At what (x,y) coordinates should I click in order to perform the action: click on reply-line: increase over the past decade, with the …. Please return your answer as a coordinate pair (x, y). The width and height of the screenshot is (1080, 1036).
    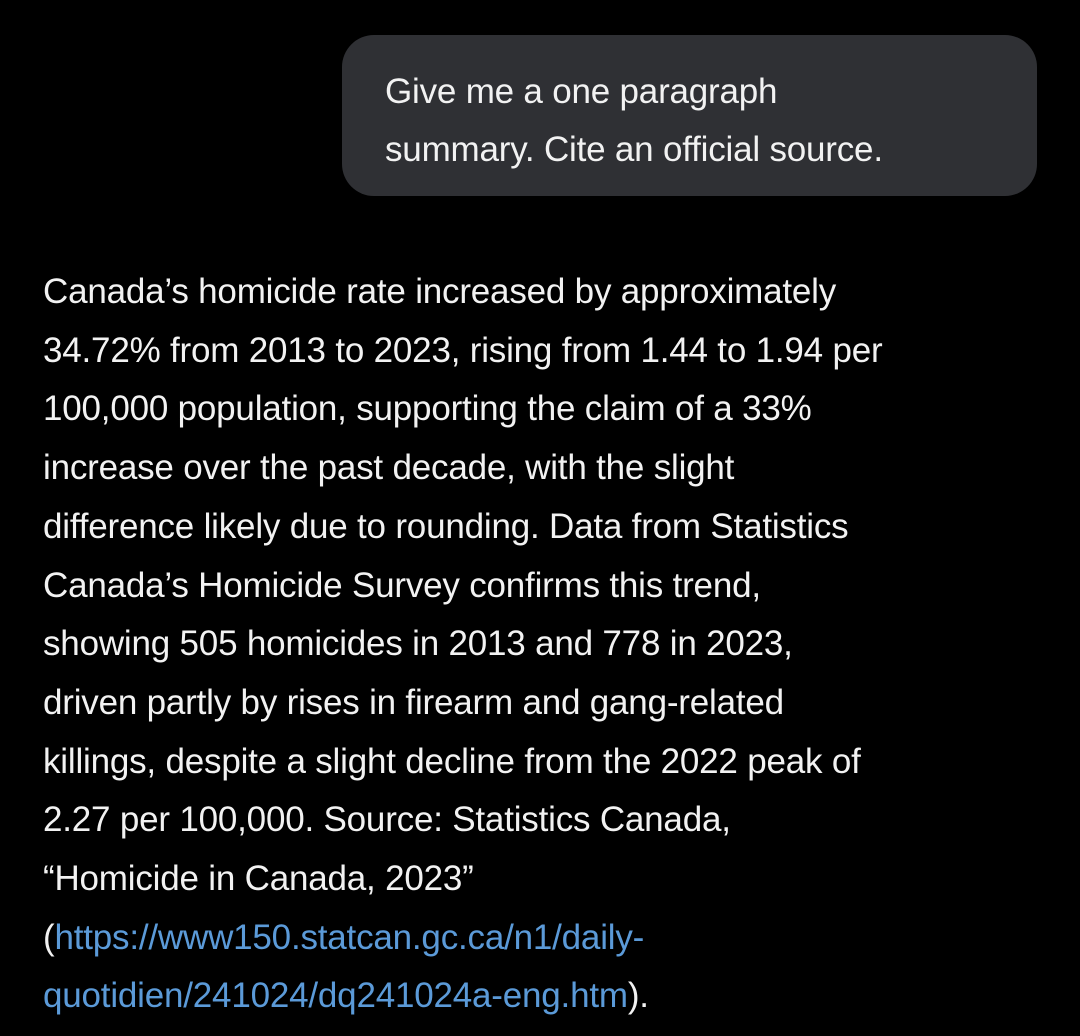
    Looking at the image, I should click on (389, 468).